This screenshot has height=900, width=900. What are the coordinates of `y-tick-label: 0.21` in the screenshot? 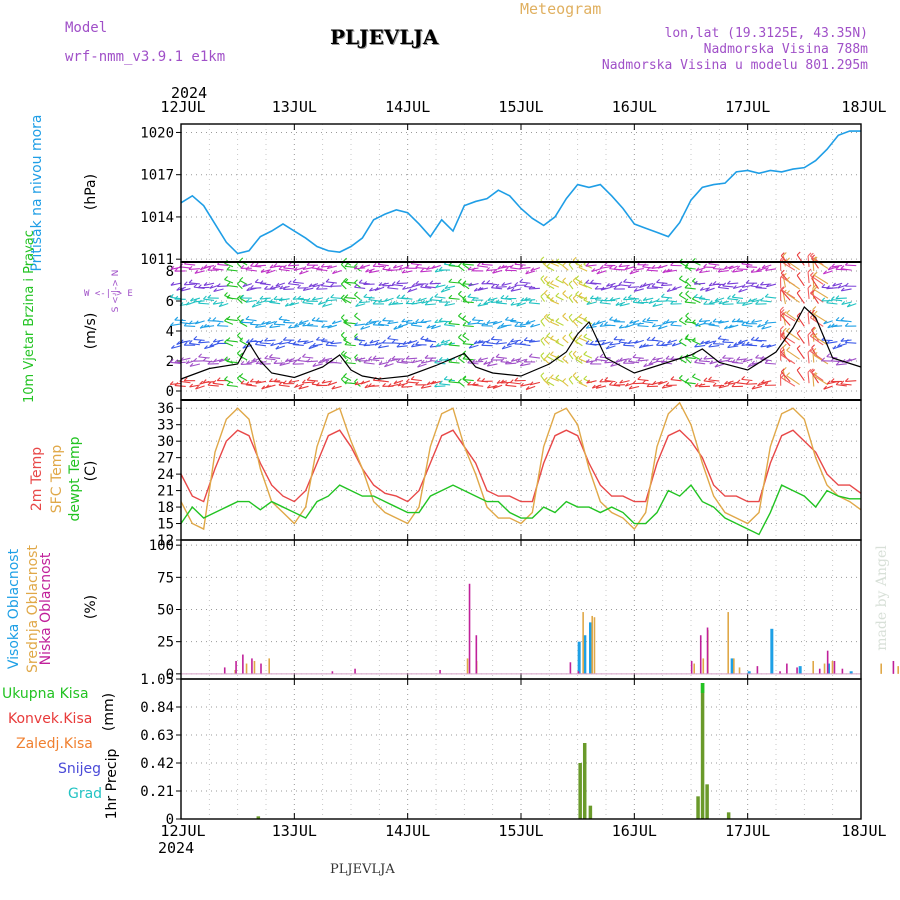 It's located at (157, 792).